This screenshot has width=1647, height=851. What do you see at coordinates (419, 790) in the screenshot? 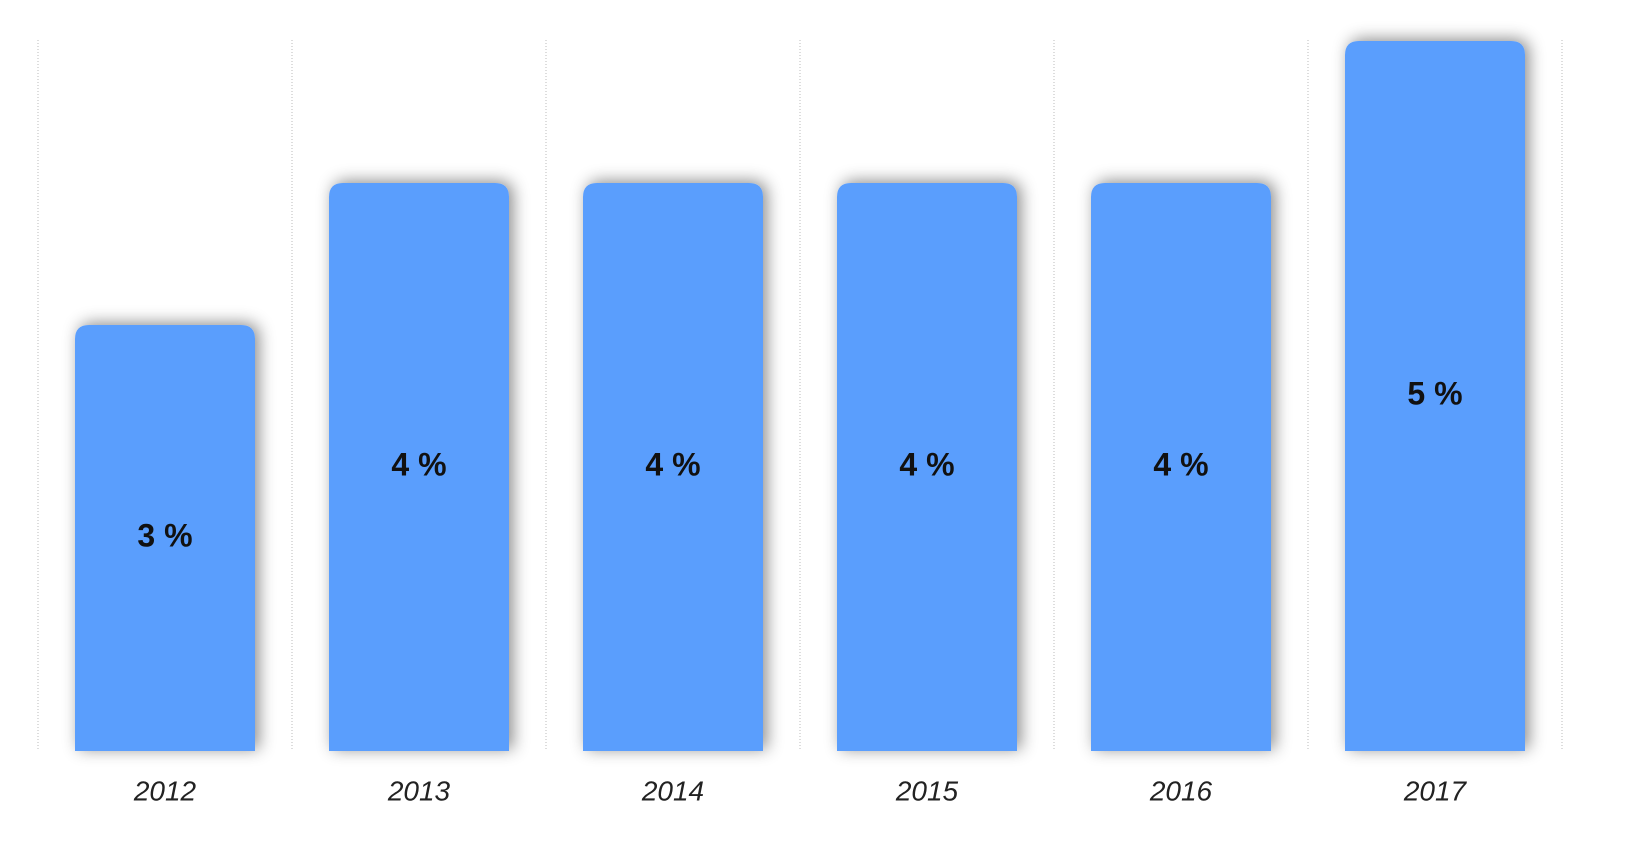
I see `x-tick-label: 2013` at bounding box center [419, 790].